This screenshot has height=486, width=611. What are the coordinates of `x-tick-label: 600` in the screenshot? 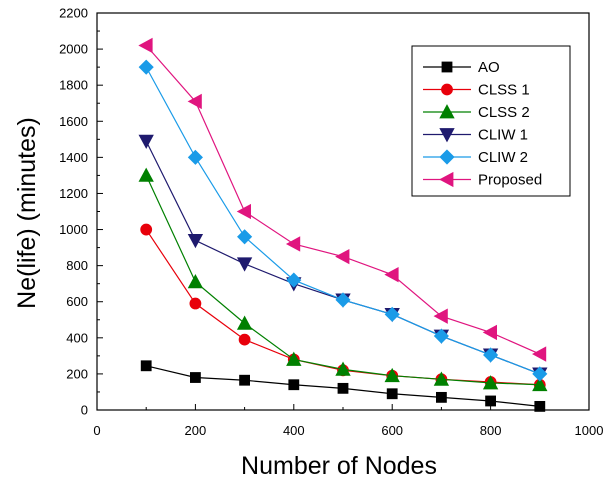 It's located at (392, 430).